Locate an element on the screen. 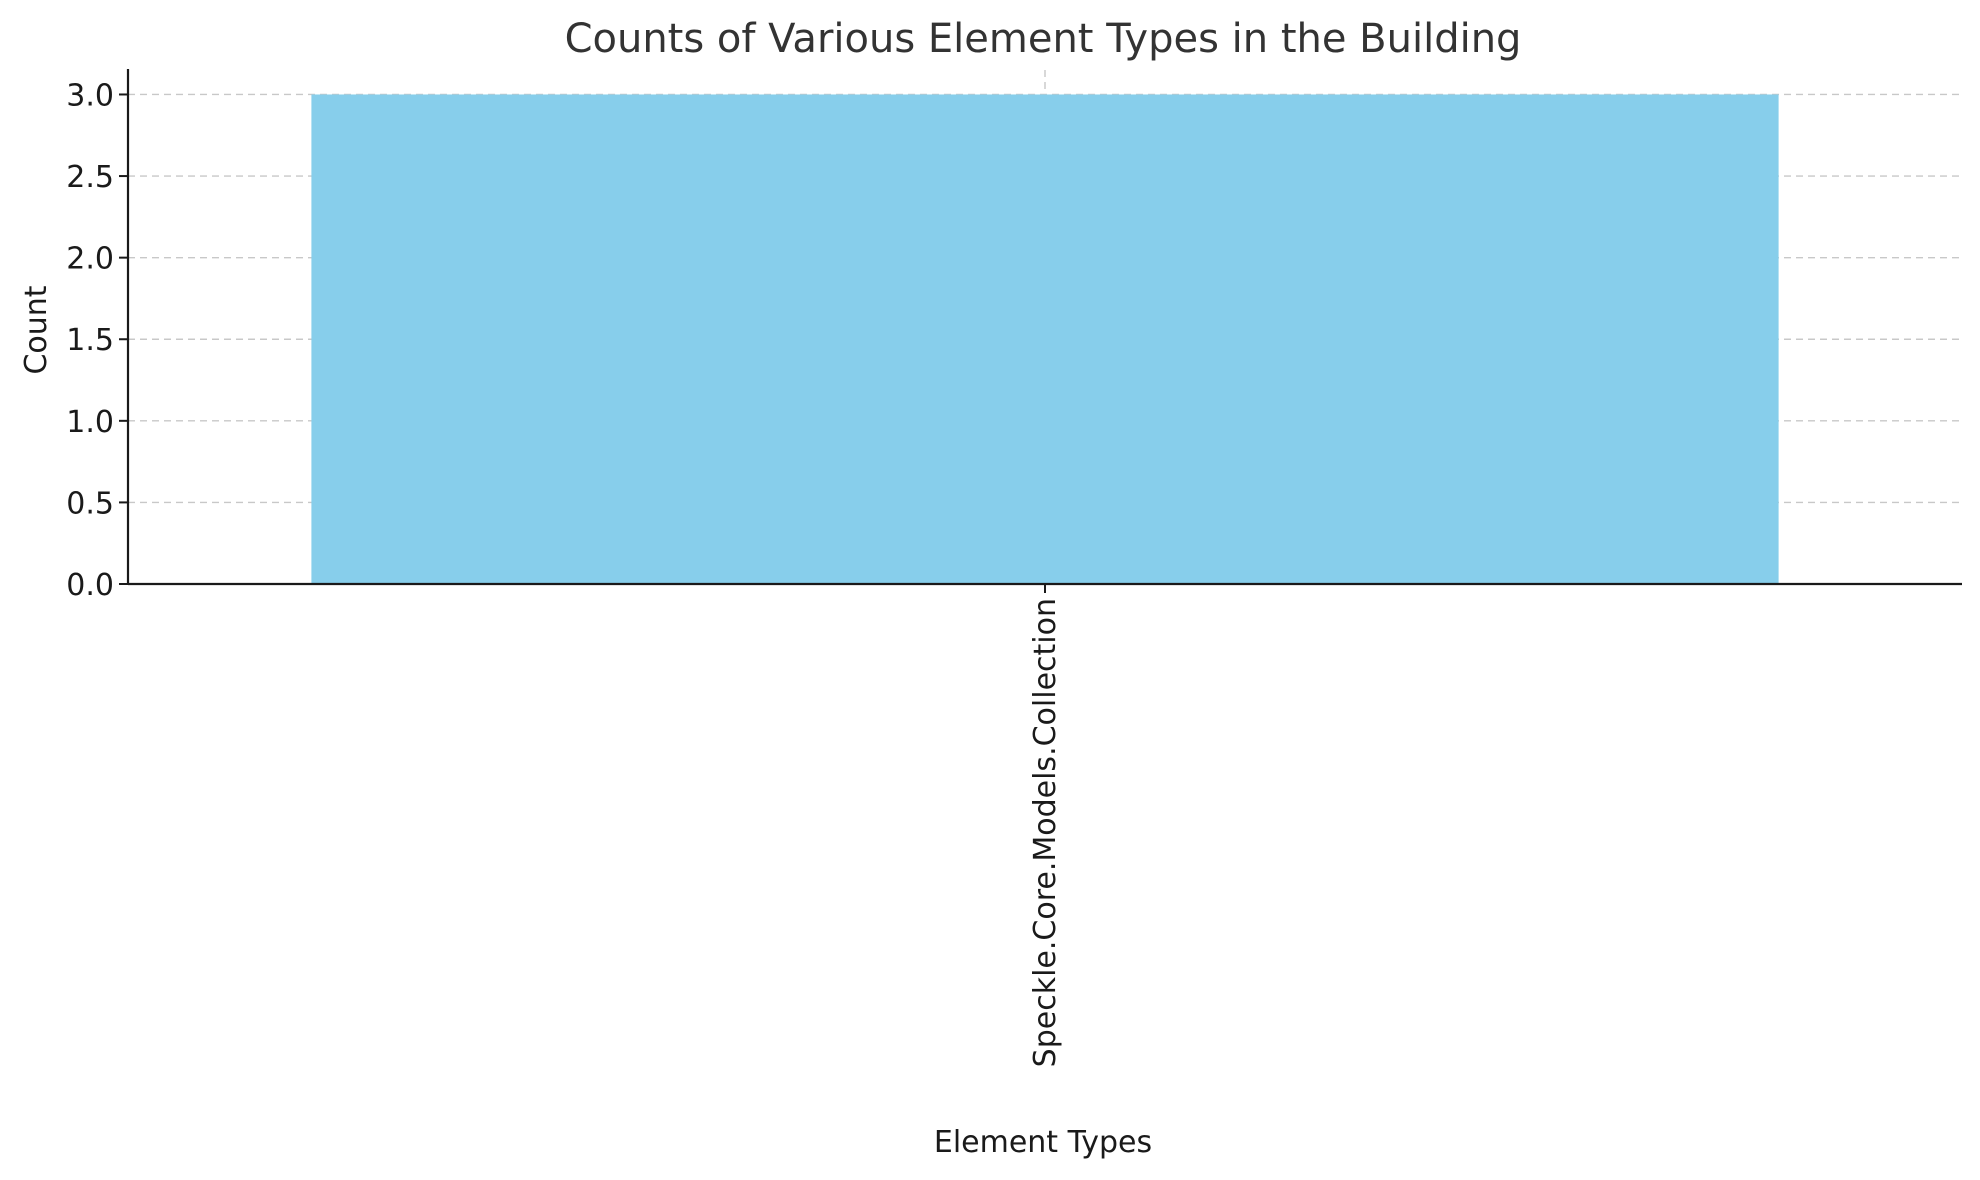 This screenshot has width=1980, height=1180. y-tick-label: 1.0 is located at coordinates (90, 422).